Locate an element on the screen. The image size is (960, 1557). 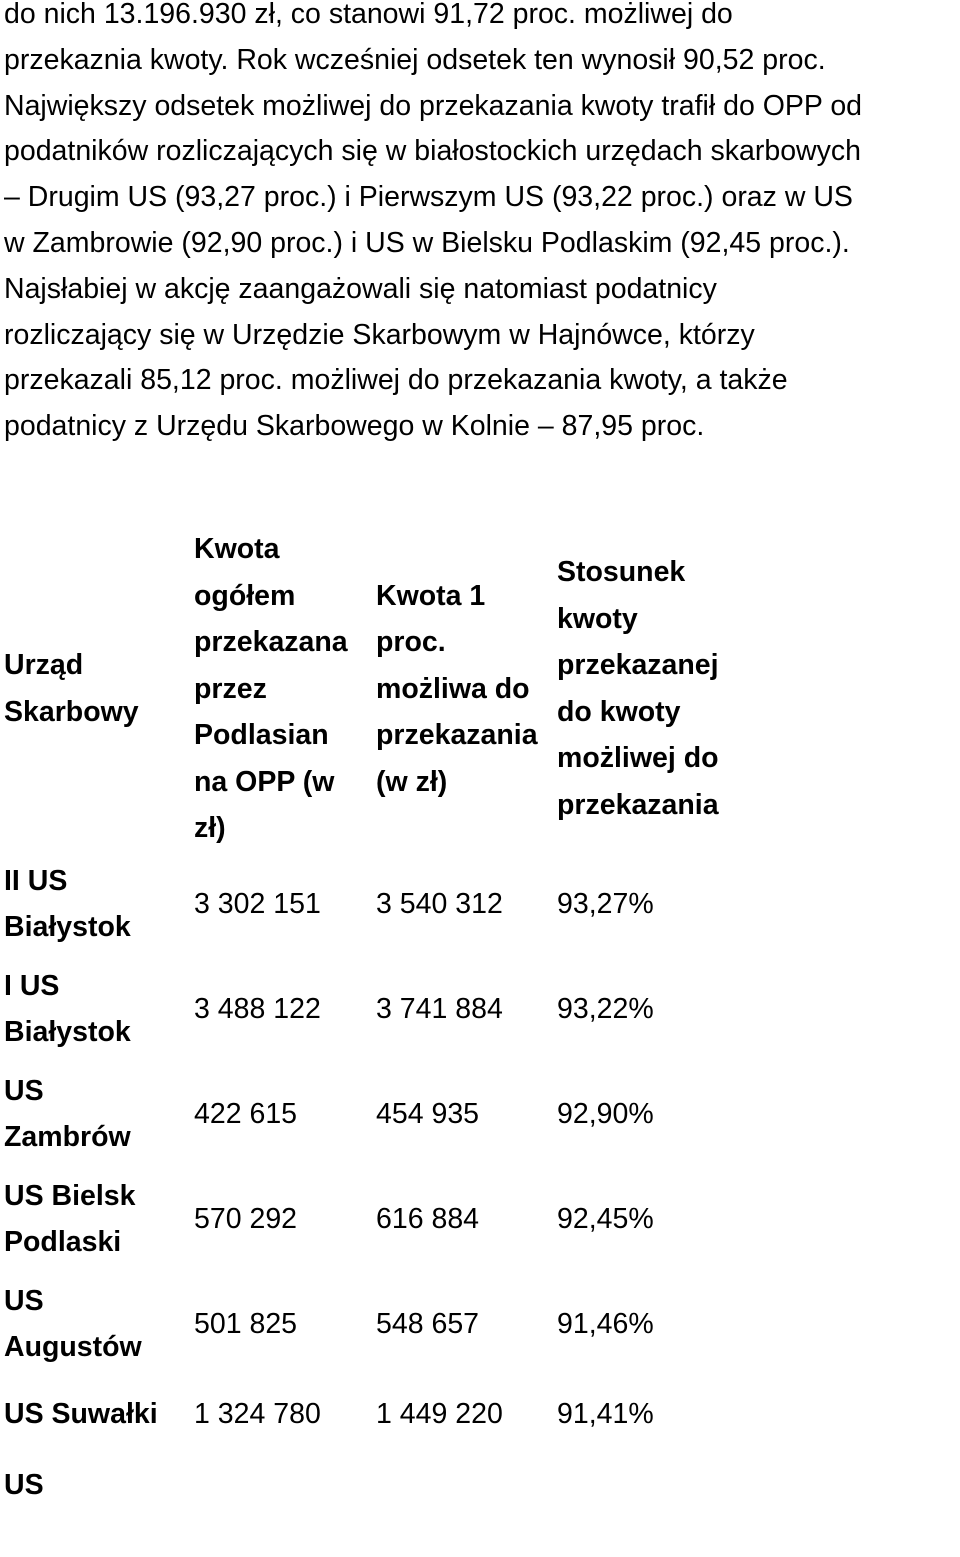
ratio-cell: 93,27% is located at coordinates (605, 904).